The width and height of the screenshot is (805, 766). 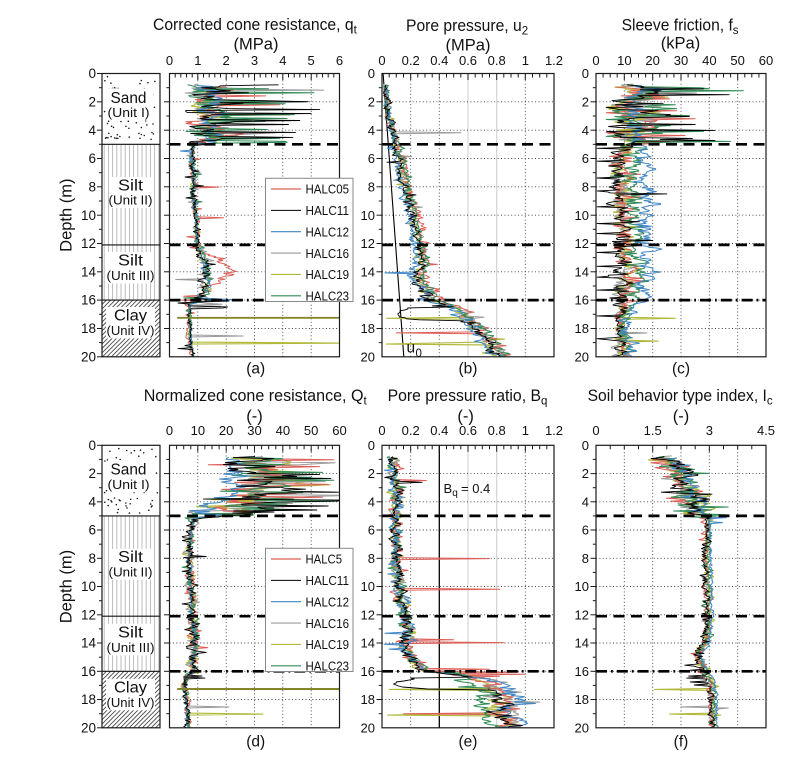 What do you see at coordinates (254, 60) in the screenshot?
I see `svg-text: 3` at bounding box center [254, 60].